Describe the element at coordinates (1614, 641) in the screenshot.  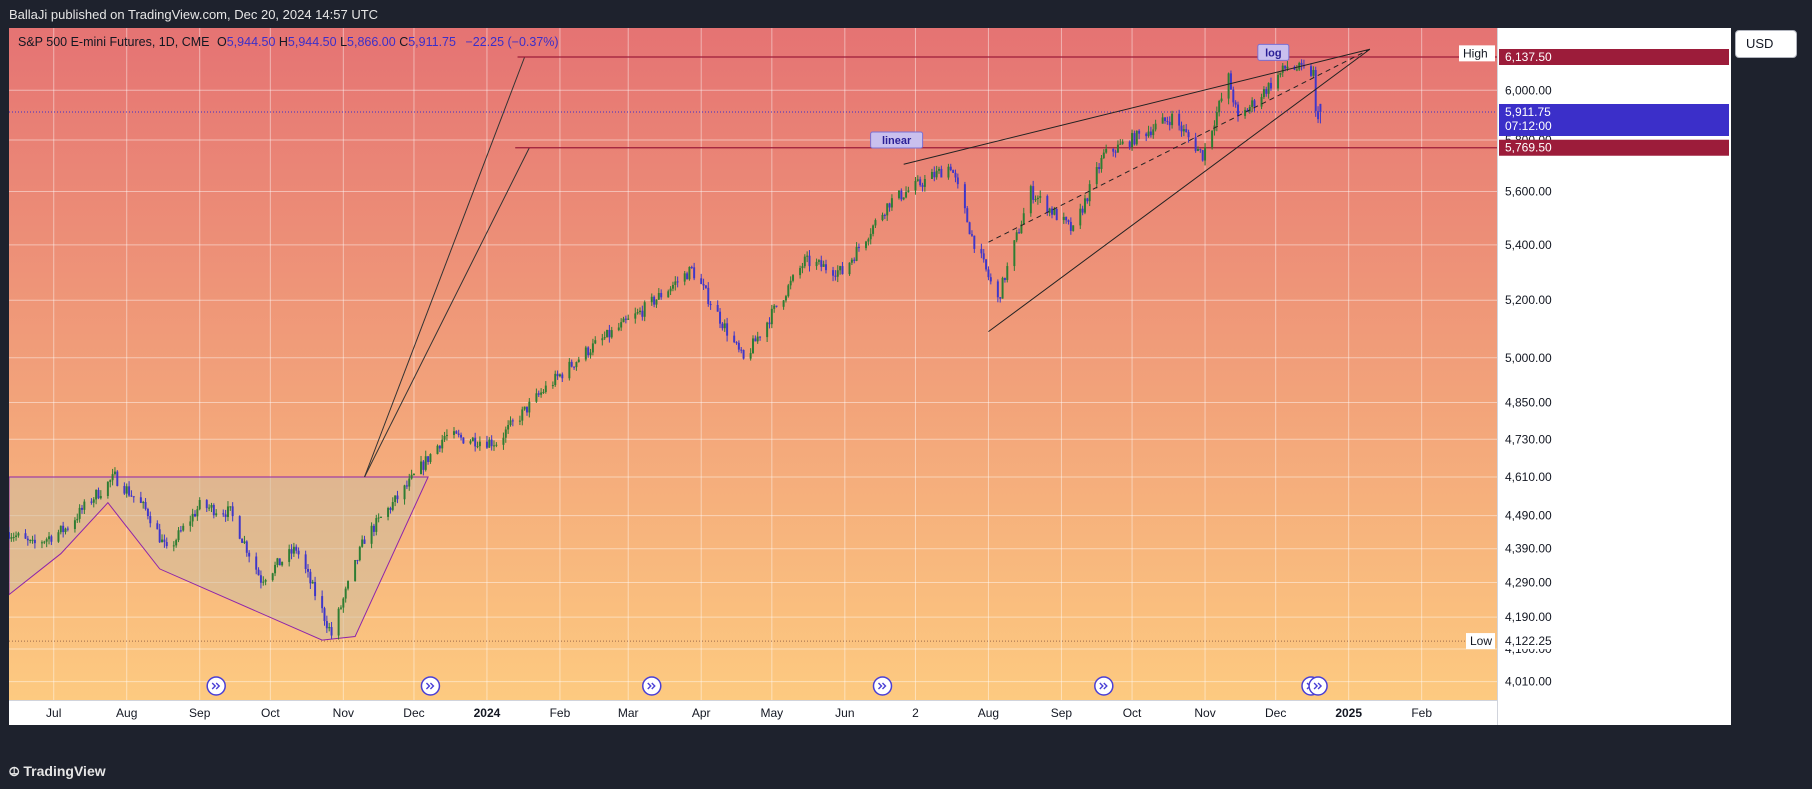
I see `low-price-tag-bg` at that location.